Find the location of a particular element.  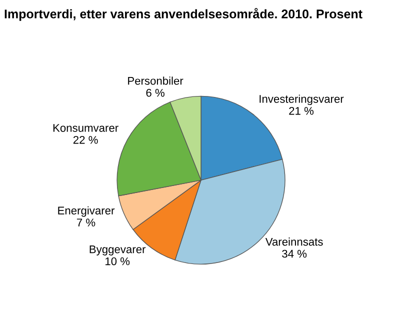

chart-title: Importverdi, etter varens anvendelsesområde. 2010. Prosent is located at coordinates (183, 14).